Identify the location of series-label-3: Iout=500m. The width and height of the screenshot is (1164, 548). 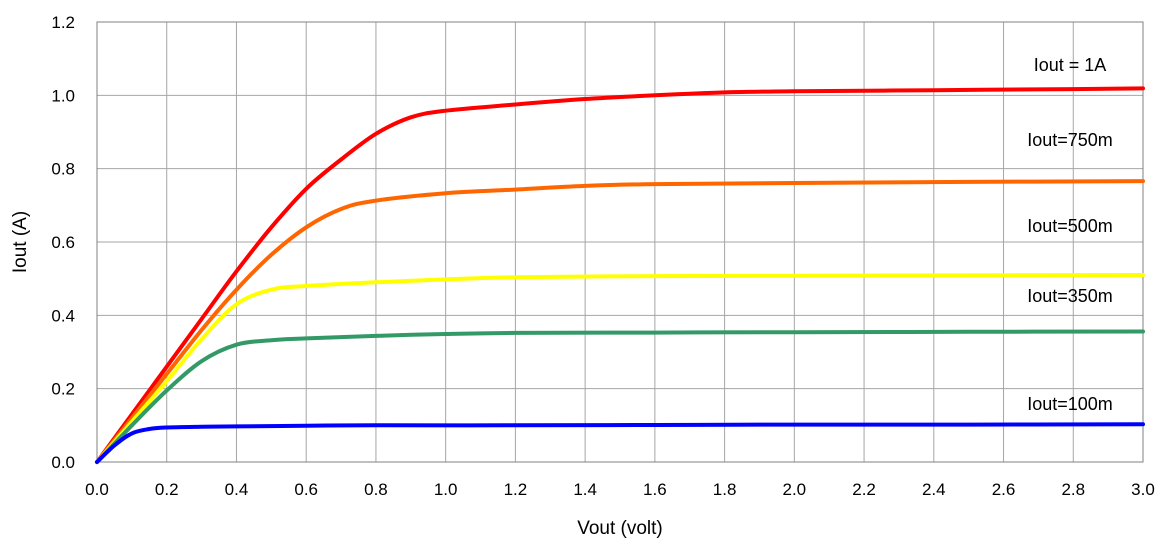
(1070, 226).